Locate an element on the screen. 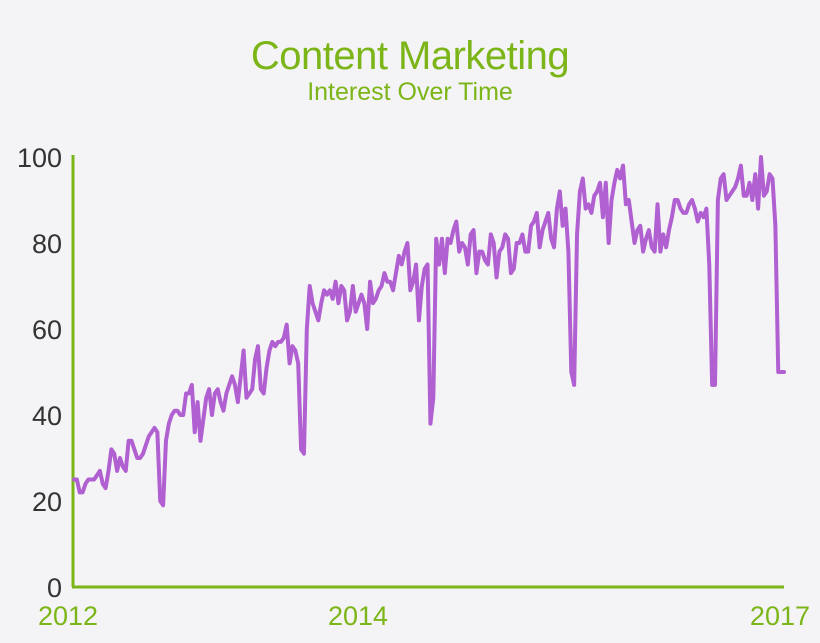 The height and width of the screenshot is (643, 820). chart-subtitle: Interest Over Time is located at coordinates (410, 92).